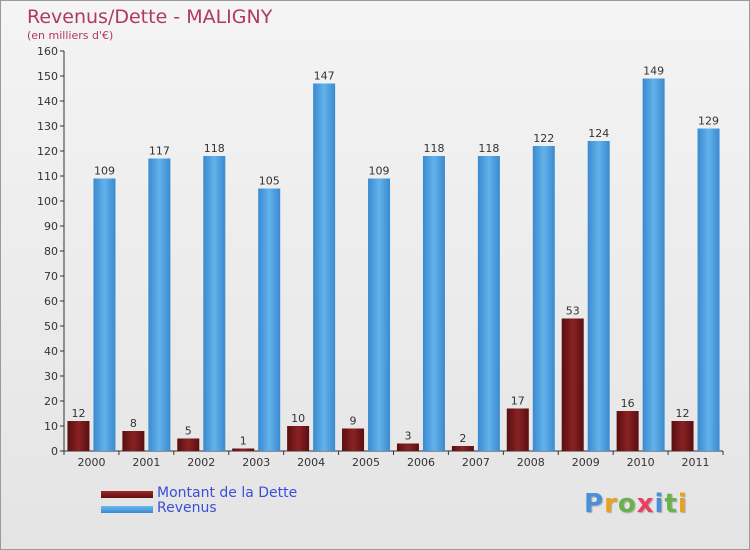 The image size is (750, 550). I want to click on data-label-dette: 1, so click(243, 441).